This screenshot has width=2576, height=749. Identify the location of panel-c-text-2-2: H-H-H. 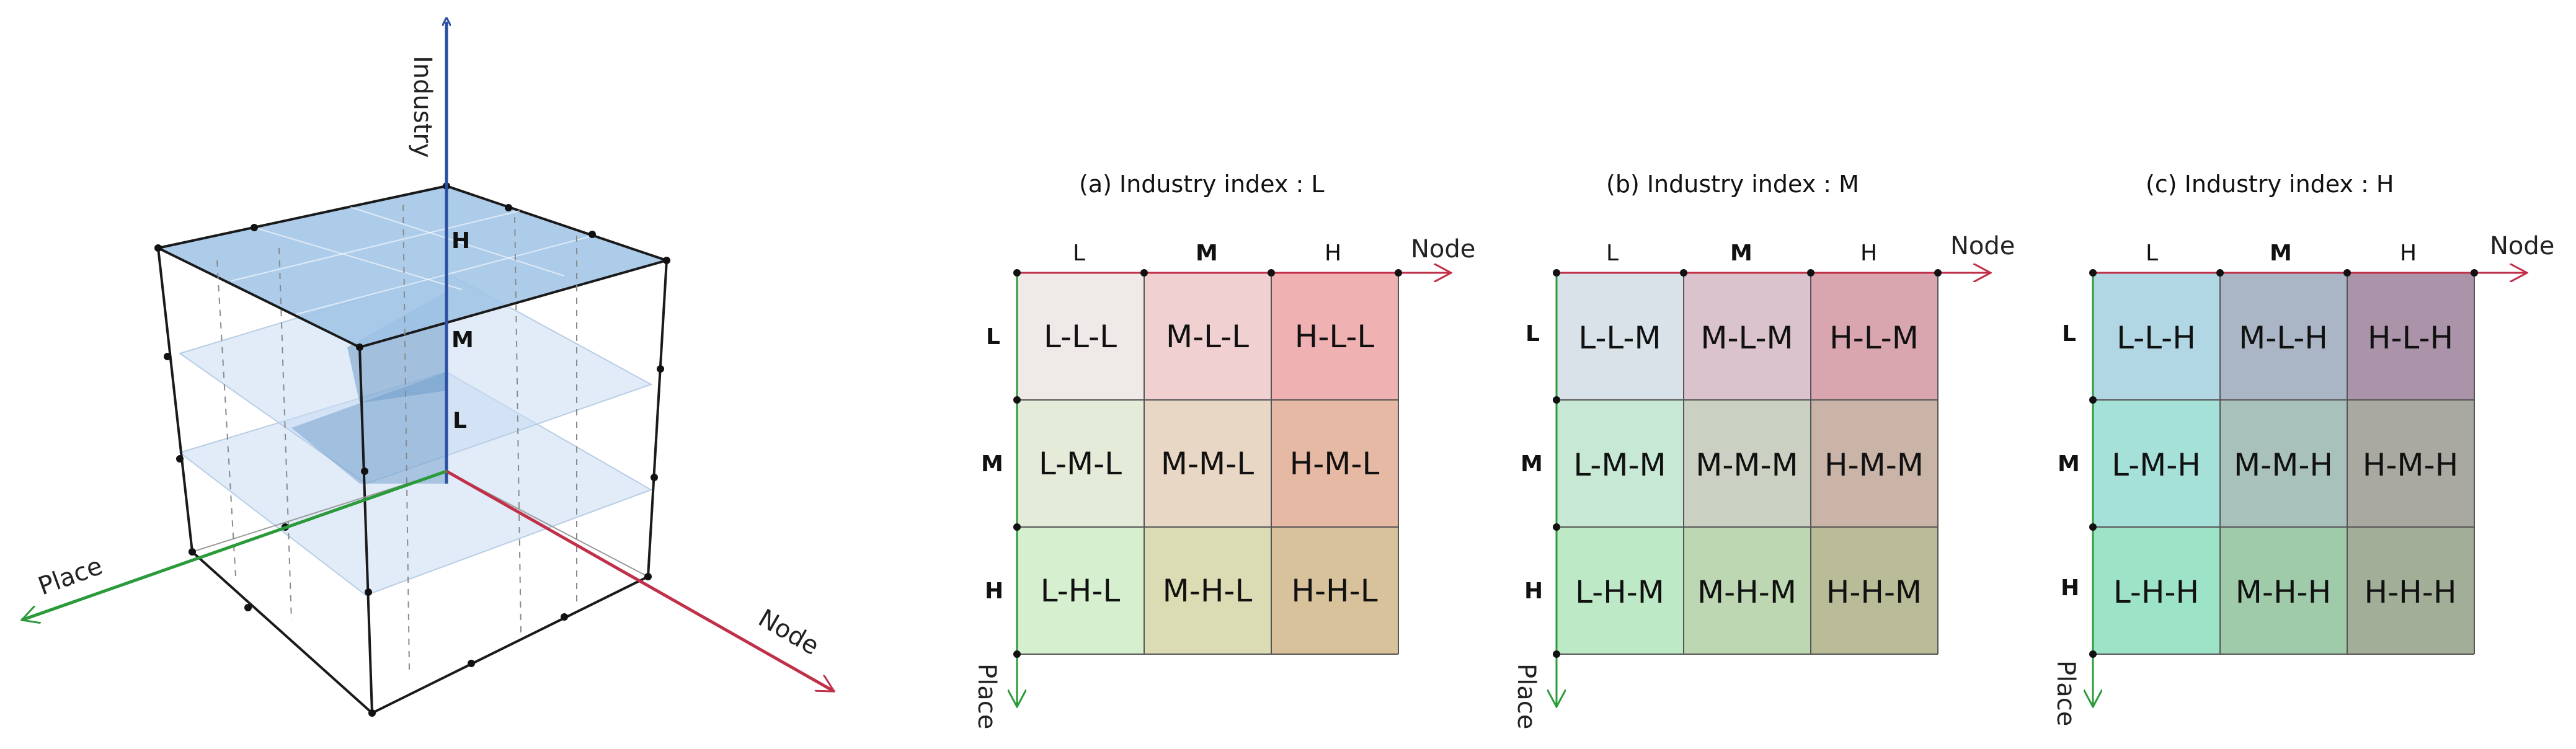
(2411, 592).